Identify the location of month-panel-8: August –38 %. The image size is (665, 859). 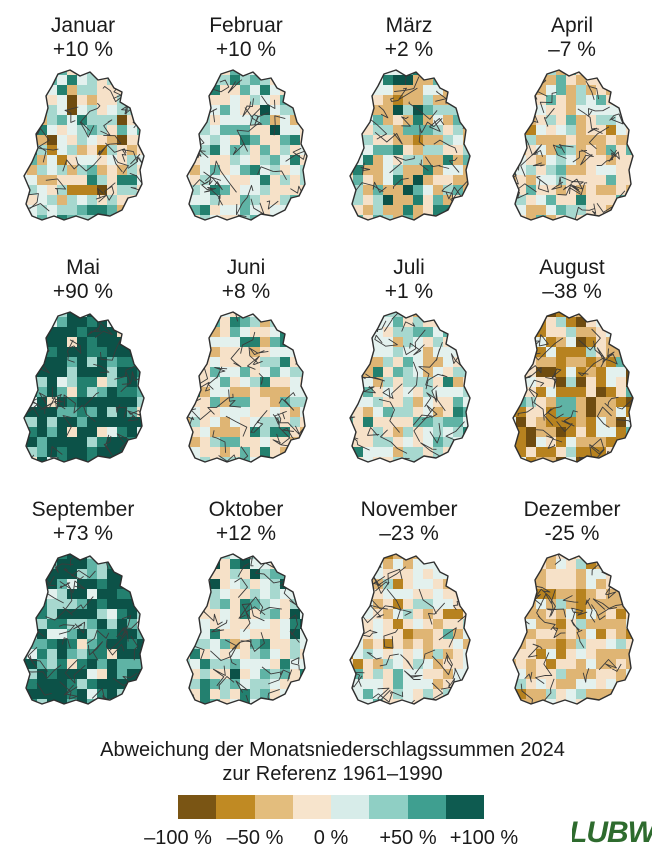
(572, 362).